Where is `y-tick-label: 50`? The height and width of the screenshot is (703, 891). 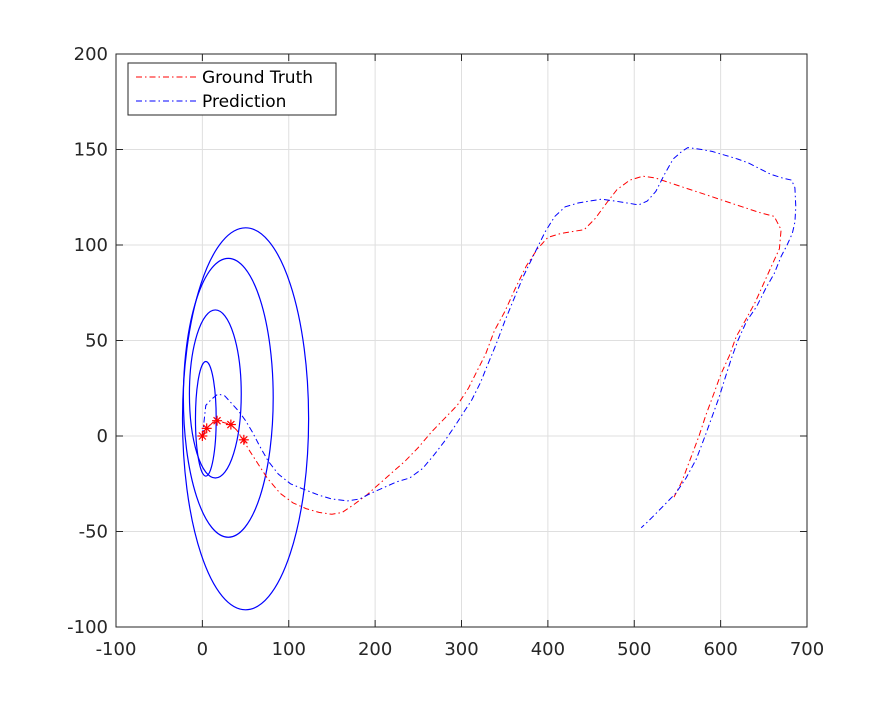
y-tick-label: 50 is located at coordinates (96, 341).